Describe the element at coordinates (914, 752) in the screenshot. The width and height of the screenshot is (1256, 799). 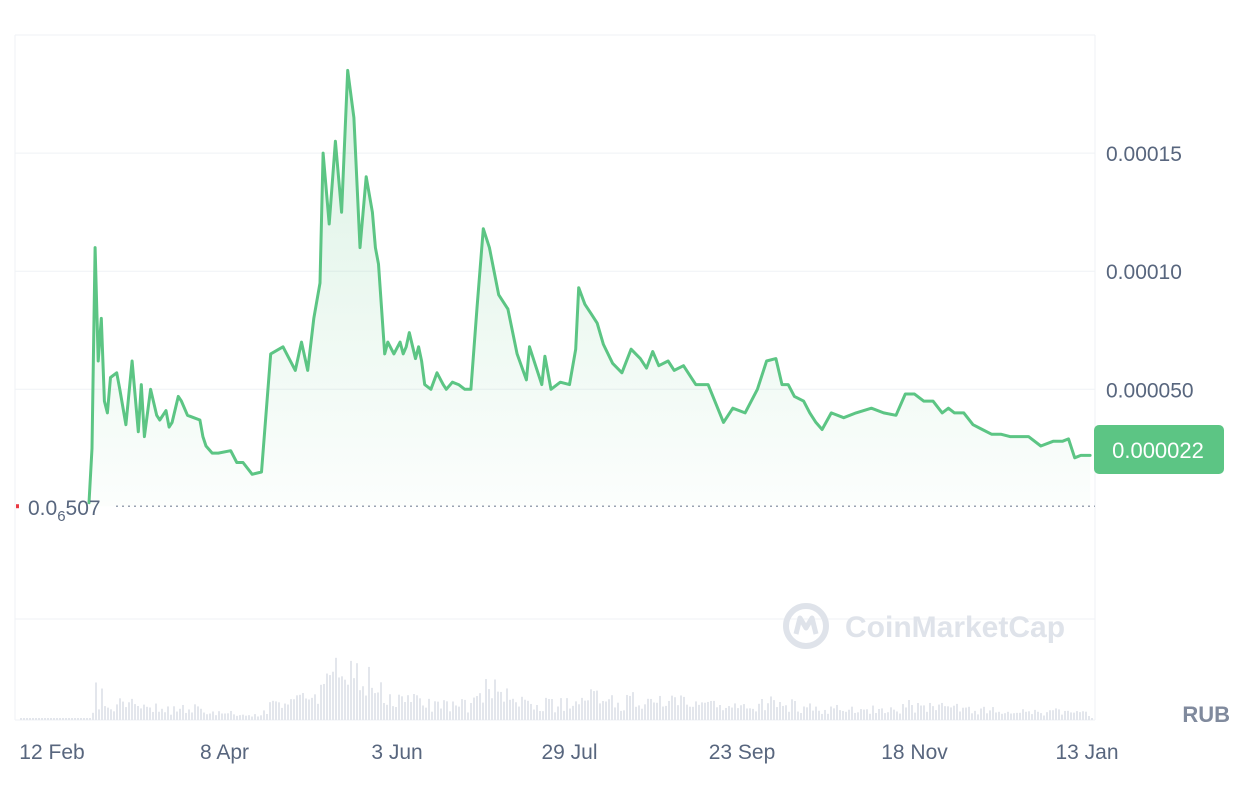
I see `x-tick-label: 18 Nov` at that location.